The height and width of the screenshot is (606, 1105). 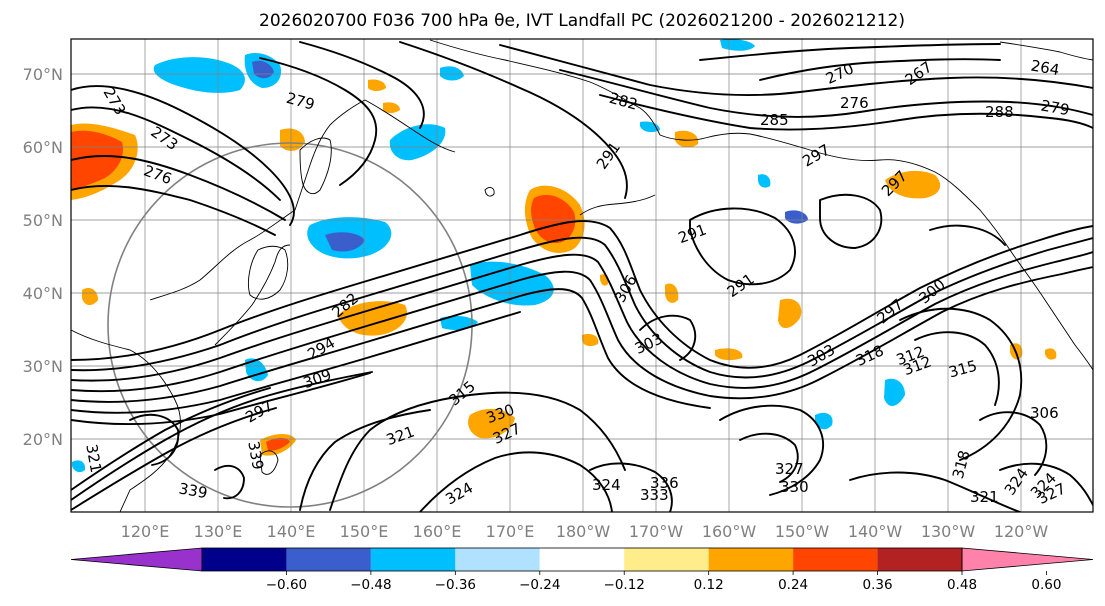 I want to click on colorbar-extend-max, so click(x=1027, y=559).